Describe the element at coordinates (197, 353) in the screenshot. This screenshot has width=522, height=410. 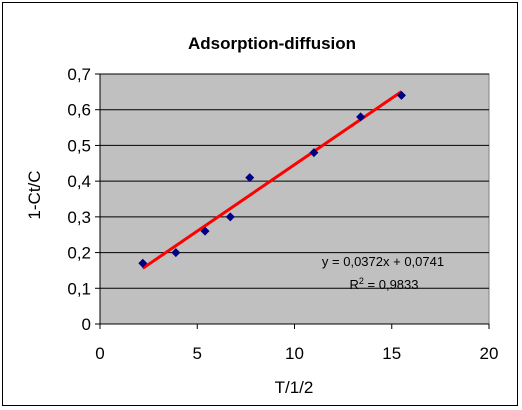
I see `x-tick-label: 5` at that location.